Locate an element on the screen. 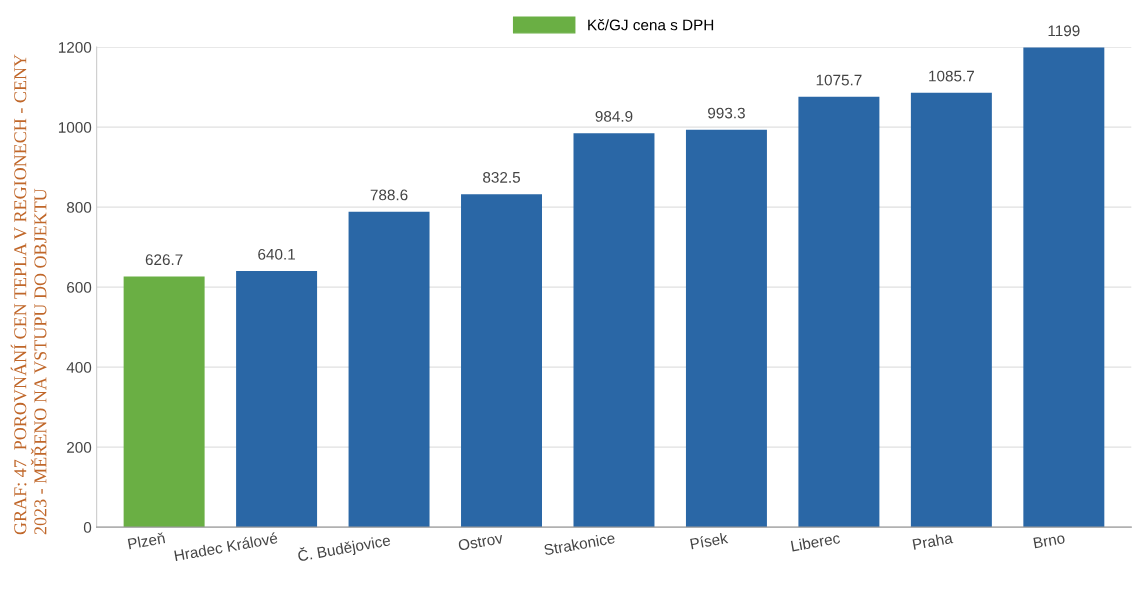 The width and height of the screenshot is (1137, 589). y-tick-label: 1000 is located at coordinates (75, 127).